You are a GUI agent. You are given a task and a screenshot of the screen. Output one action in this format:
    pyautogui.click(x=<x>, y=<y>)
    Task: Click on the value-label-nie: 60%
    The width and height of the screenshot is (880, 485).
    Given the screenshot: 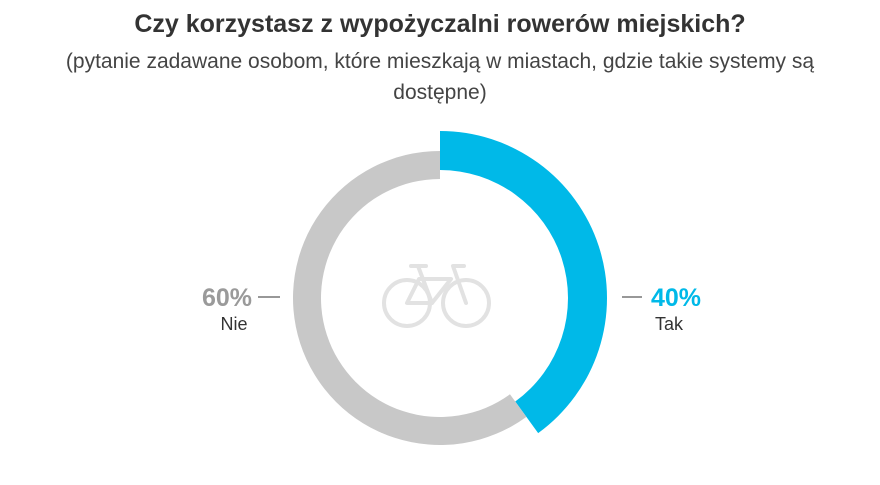 What is the action you would take?
    pyautogui.click(x=227, y=298)
    